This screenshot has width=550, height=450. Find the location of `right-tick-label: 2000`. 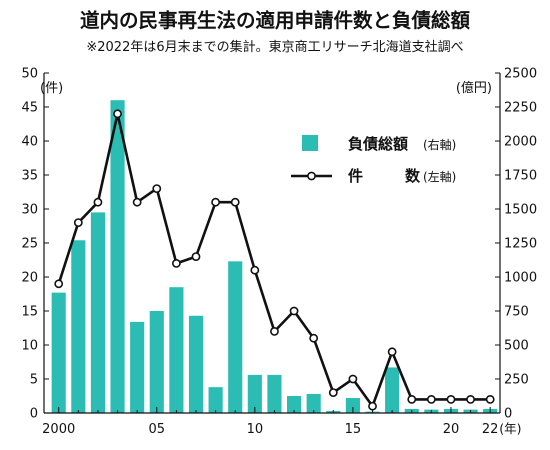

right-tick-label: 2000 is located at coordinates (520, 142).